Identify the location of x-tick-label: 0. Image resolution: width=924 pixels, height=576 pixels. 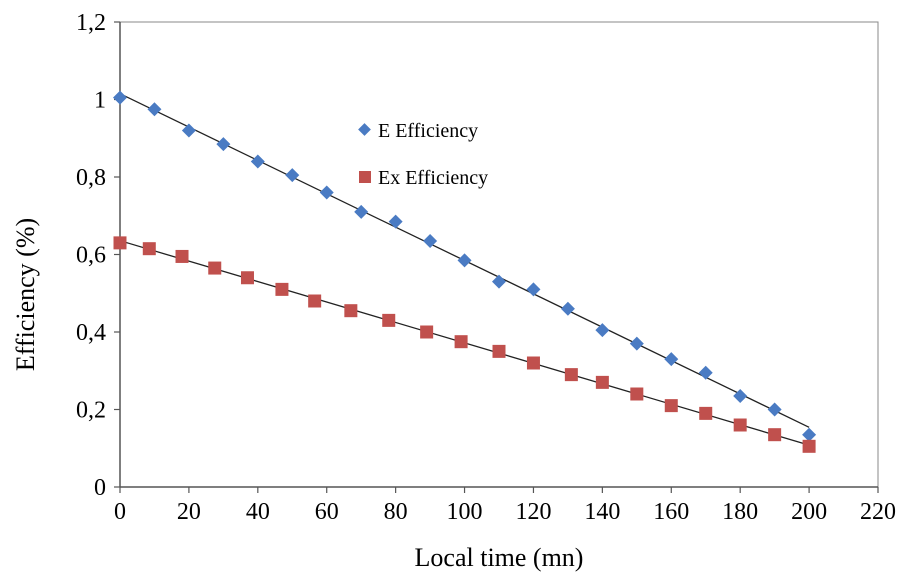
(120, 512).